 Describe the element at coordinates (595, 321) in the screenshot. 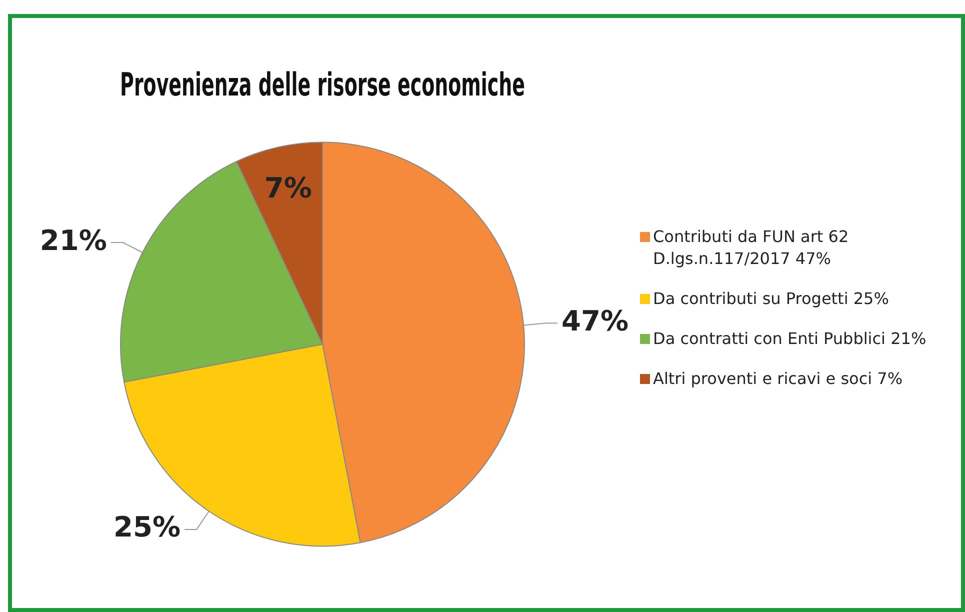

I see `data-label: 47%` at that location.